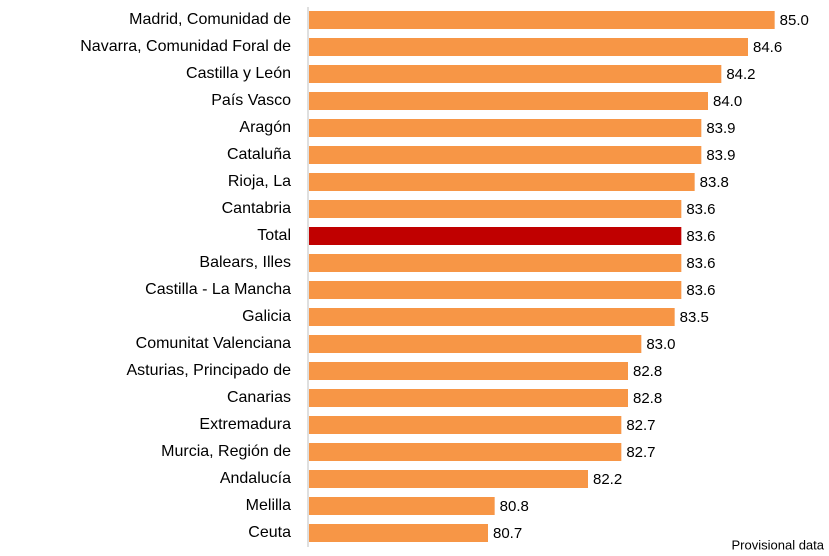 The height and width of the screenshot is (556, 829). What do you see at coordinates (660, 344) in the screenshot?
I see `value-label: 83.0` at bounding box center [660, 344].